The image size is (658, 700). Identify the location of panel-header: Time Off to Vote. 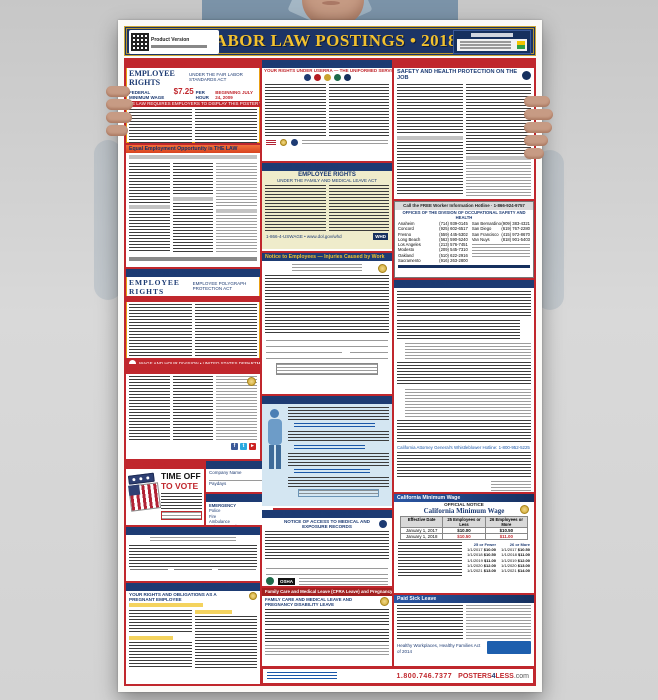
(165, 465).